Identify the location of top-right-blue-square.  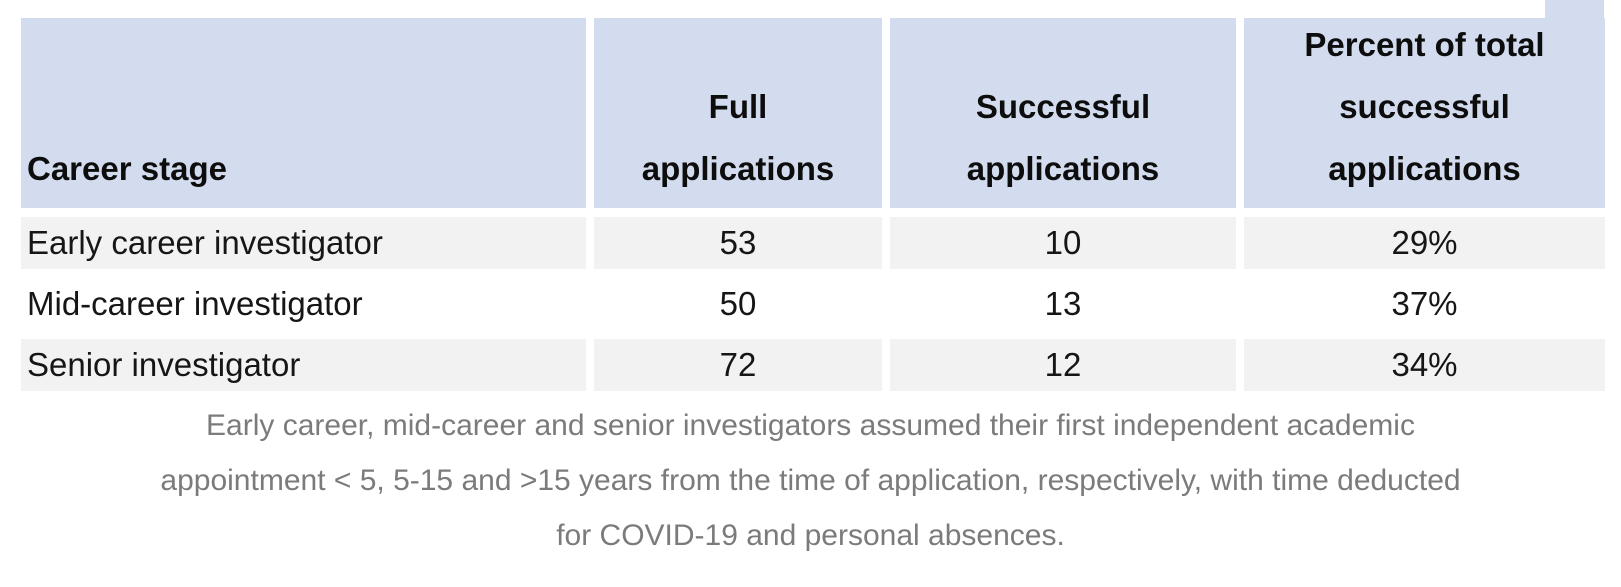
(1574, 9).